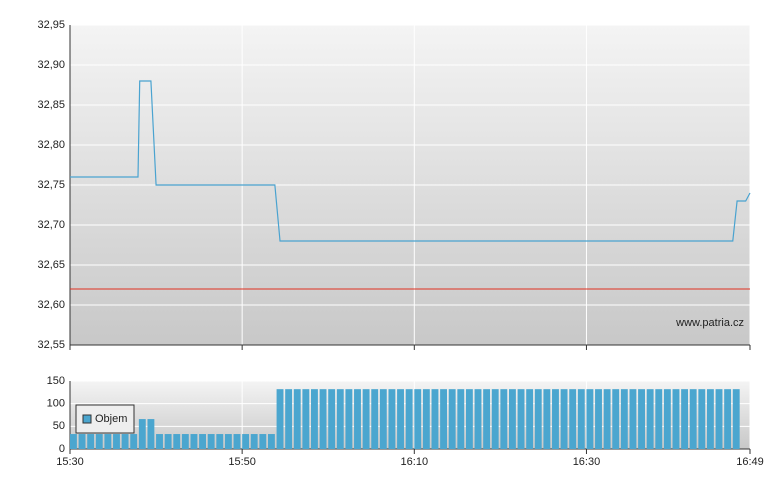 Image resolution: width=780 pixels, height=490 pixels. I want to click on y-tick-label: 100, so click(56, 404).